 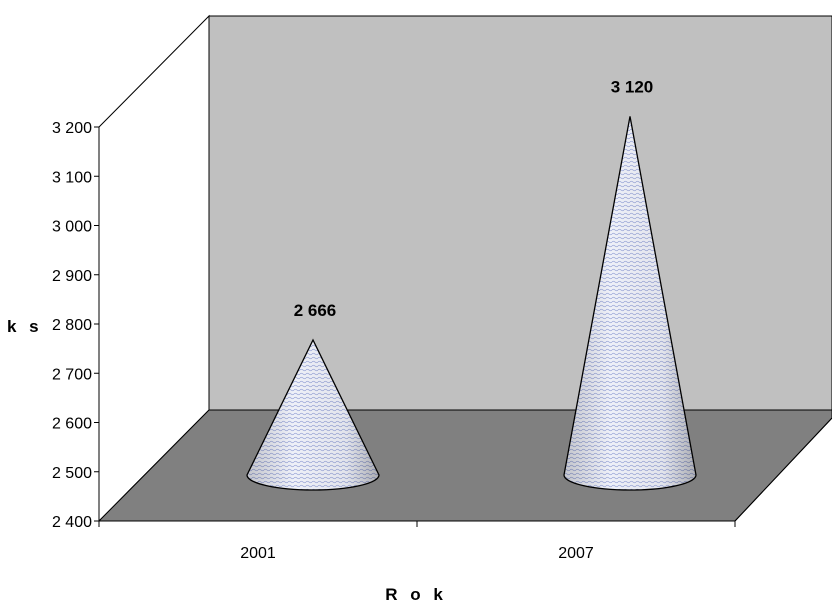 What do you see at coordinates (416, 594) in the screenshot?
I see `x-axis-title: R o k` at bounding box center [416, 594].